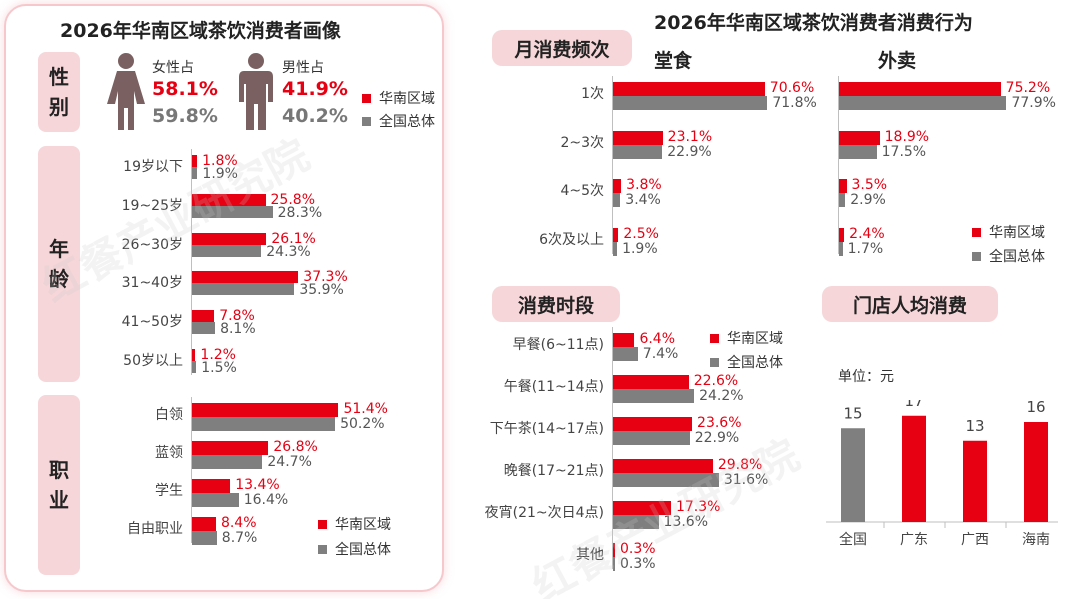  I want to click on value-label-national: 0.3%, so click(638, 564).